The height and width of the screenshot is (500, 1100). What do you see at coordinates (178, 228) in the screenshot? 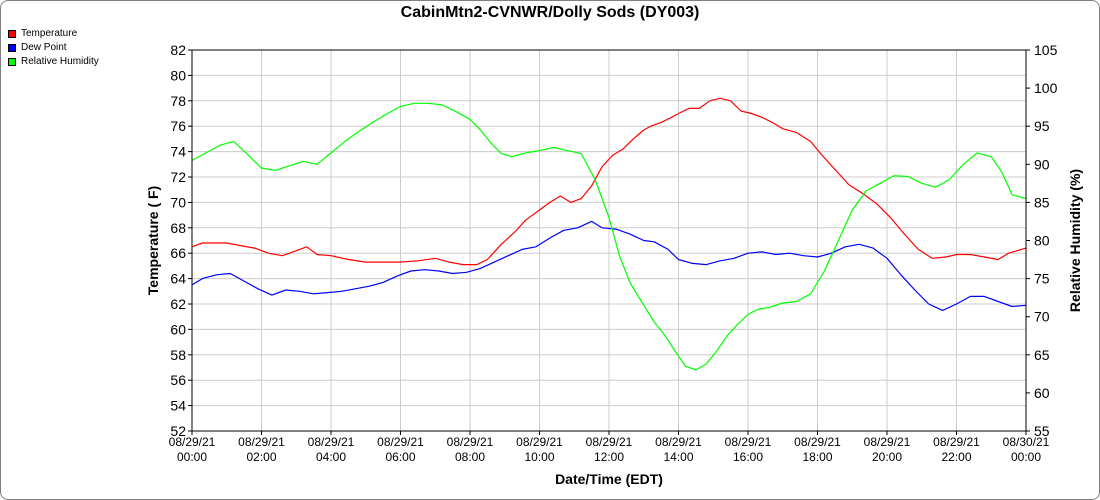
I see `y-tick-label: 68` at bounding box center [178, 228].